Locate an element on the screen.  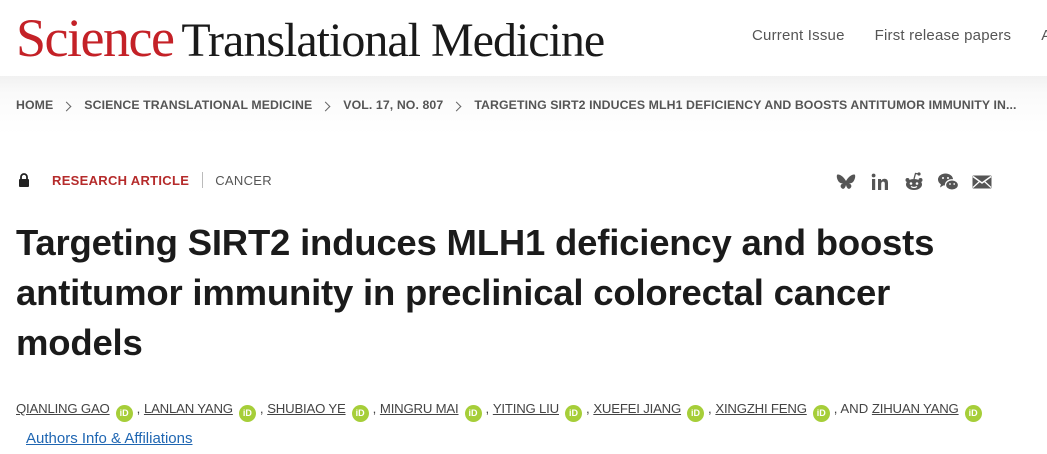
journal-logo: Science Translational Medicine is located at coordinates (310, 38).